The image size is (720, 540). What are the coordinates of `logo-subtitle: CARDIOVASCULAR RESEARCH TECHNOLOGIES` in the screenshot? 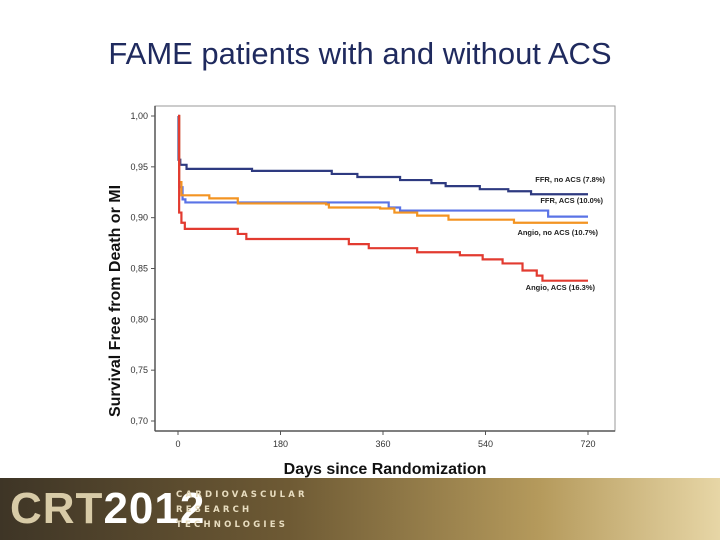 It's located at (242, 510).